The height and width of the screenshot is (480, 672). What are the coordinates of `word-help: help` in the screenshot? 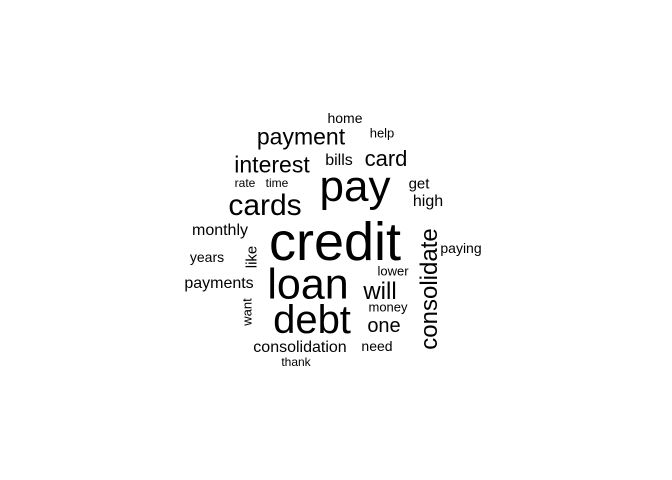 It's located at (382, 133).